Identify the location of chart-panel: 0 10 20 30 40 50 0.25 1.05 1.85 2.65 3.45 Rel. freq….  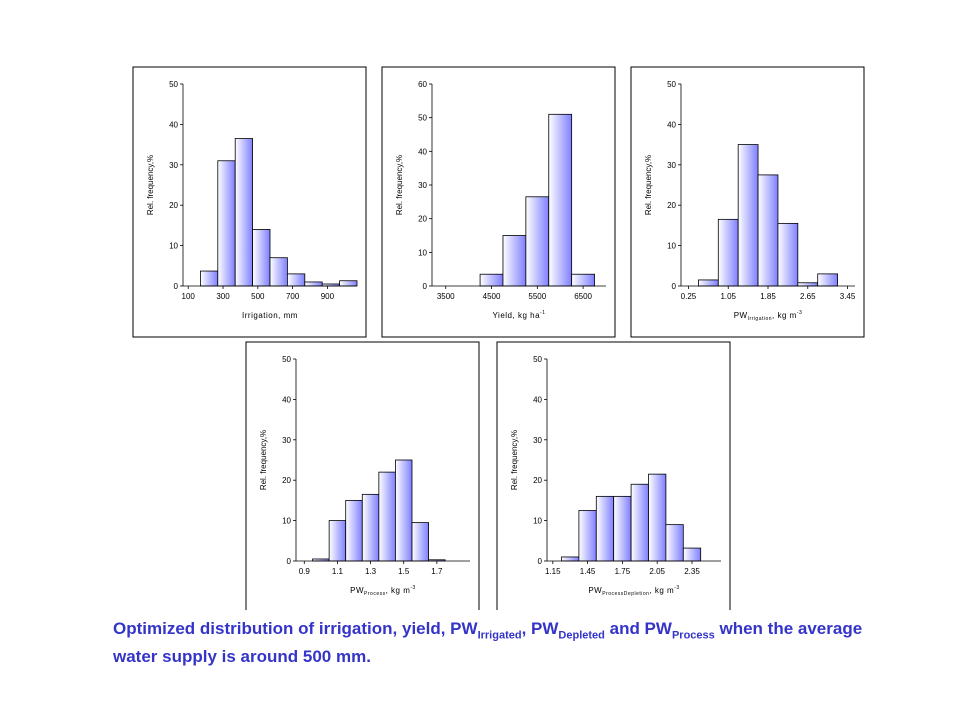
(747, 202).